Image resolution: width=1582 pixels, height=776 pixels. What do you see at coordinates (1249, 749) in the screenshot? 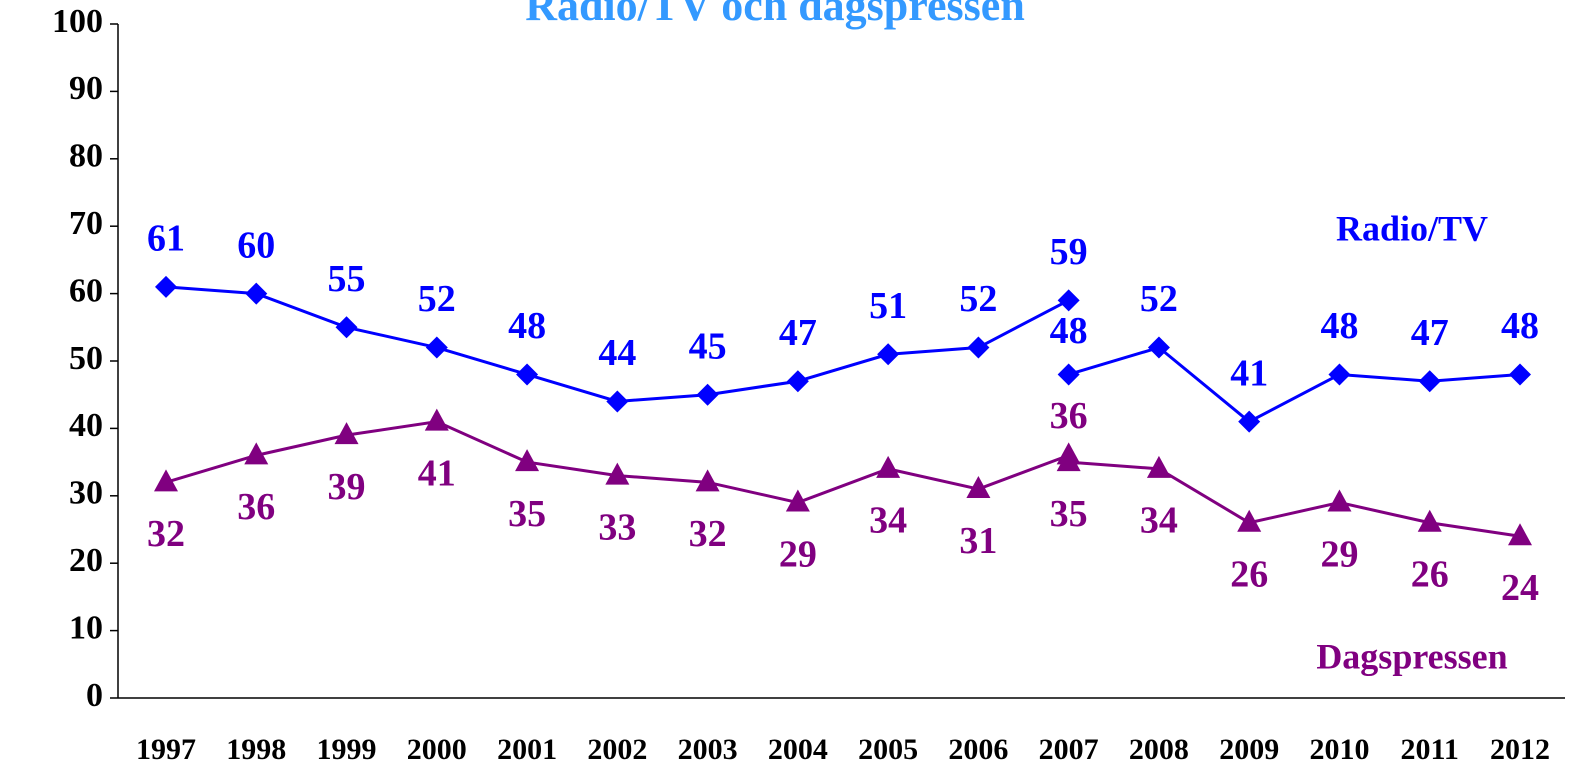
I see `x-tick-label: 2009` at bounding box center [1249, 749].